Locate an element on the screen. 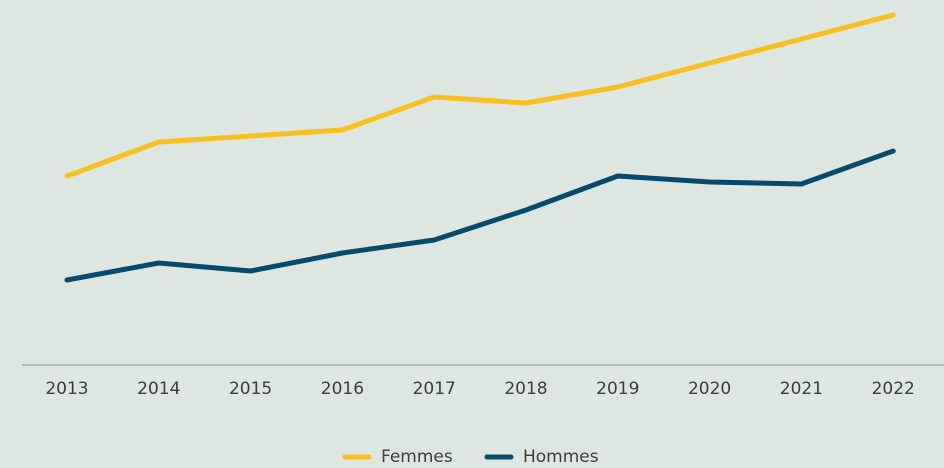 The width and height of the screenshot is (944, 468). x-tick-label: 2021 is located at coordinates (801, 389).